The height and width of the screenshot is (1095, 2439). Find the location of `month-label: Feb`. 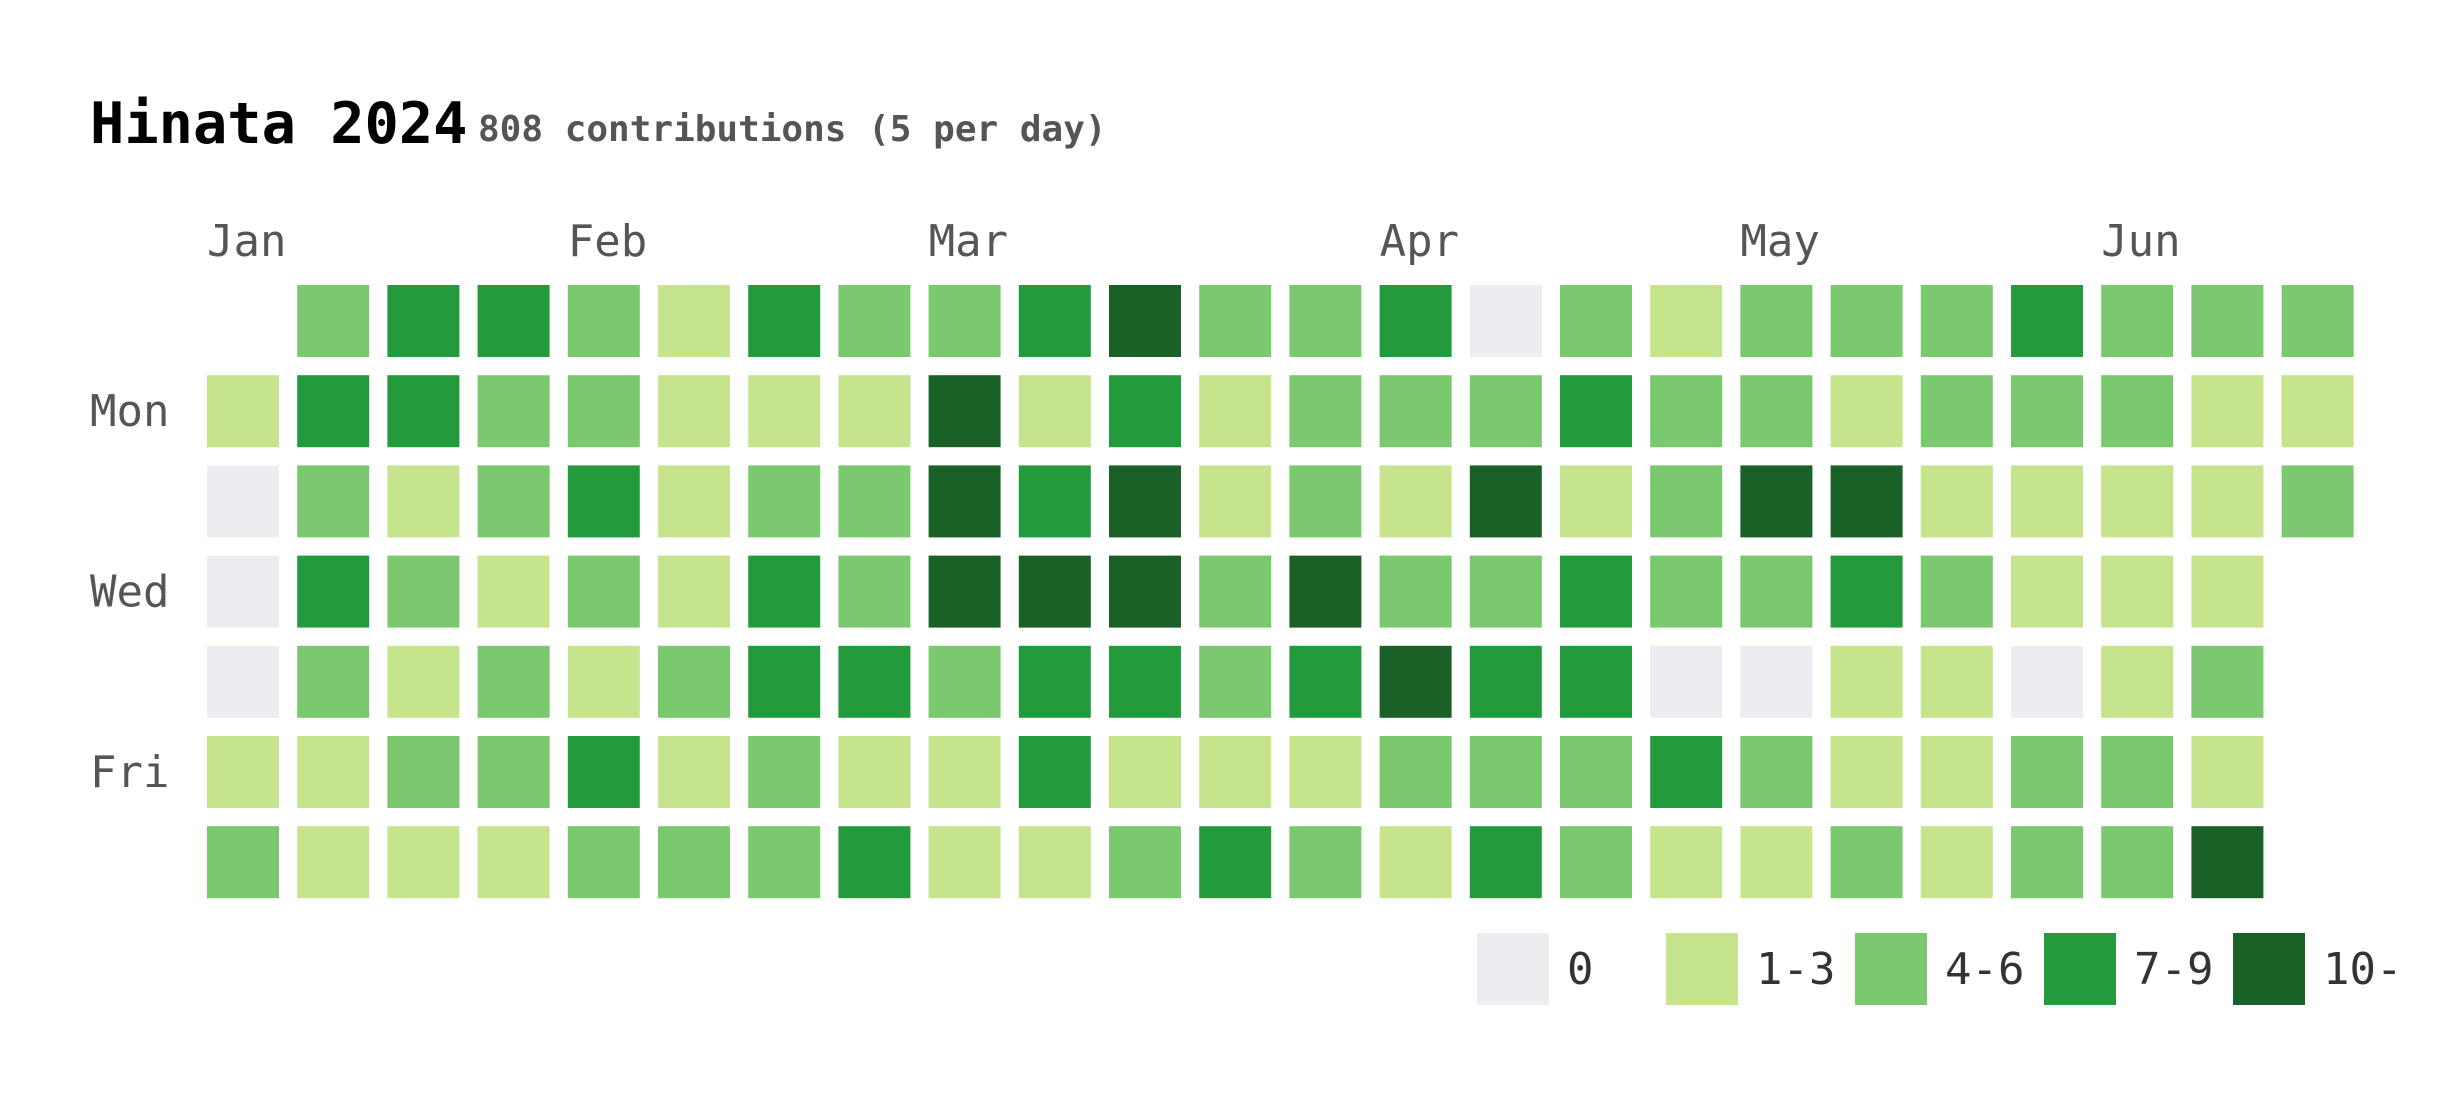

month-label: Feb is located at coordinates (607, 241).